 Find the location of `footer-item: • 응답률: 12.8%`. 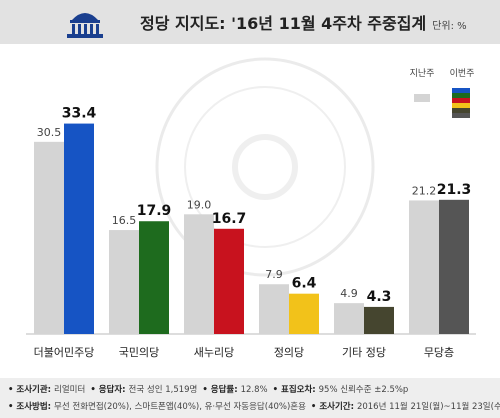

footer-item: • 응답률: 12.8% is located at coordinates (234, 390).